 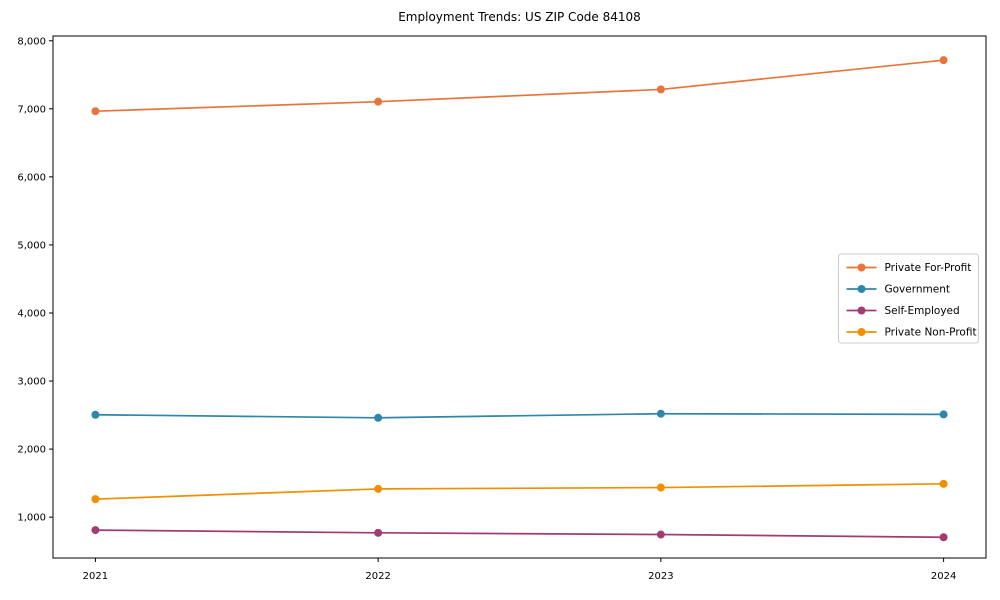 What do you see at coordinates (31, 109) in the screenshot?
I see `y-tick-label: 7,000` at bounding box center [31, 109].